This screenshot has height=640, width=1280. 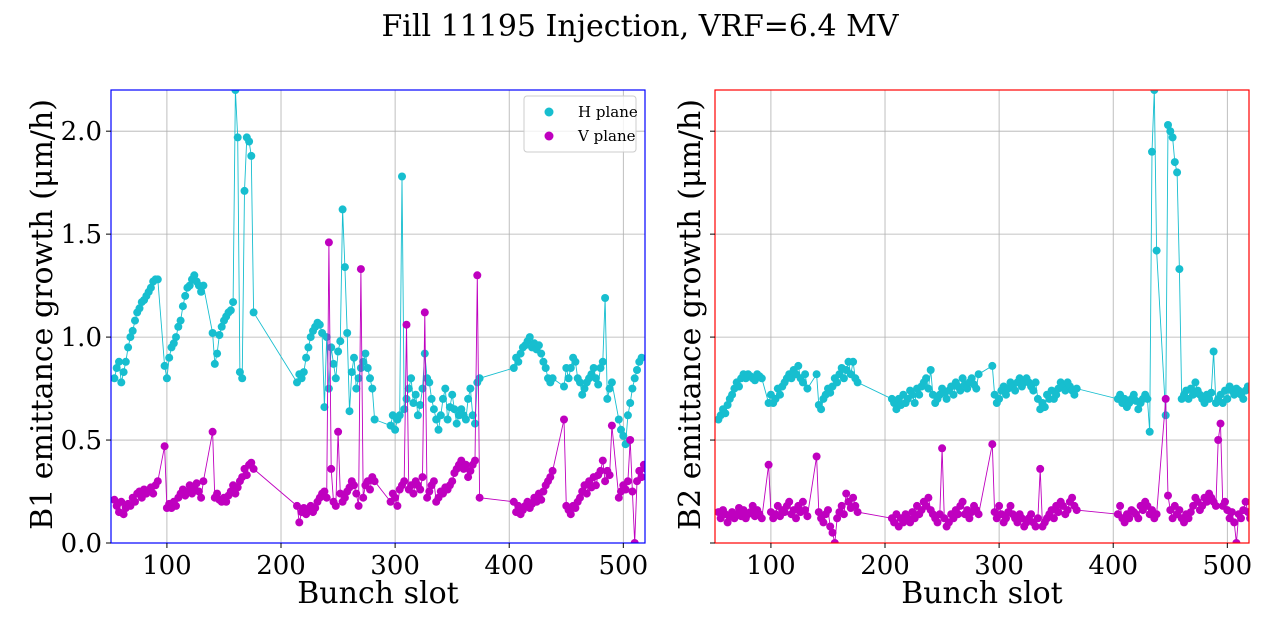 I want to click on x-tick-label: 500, so click(x=1228, y=566).